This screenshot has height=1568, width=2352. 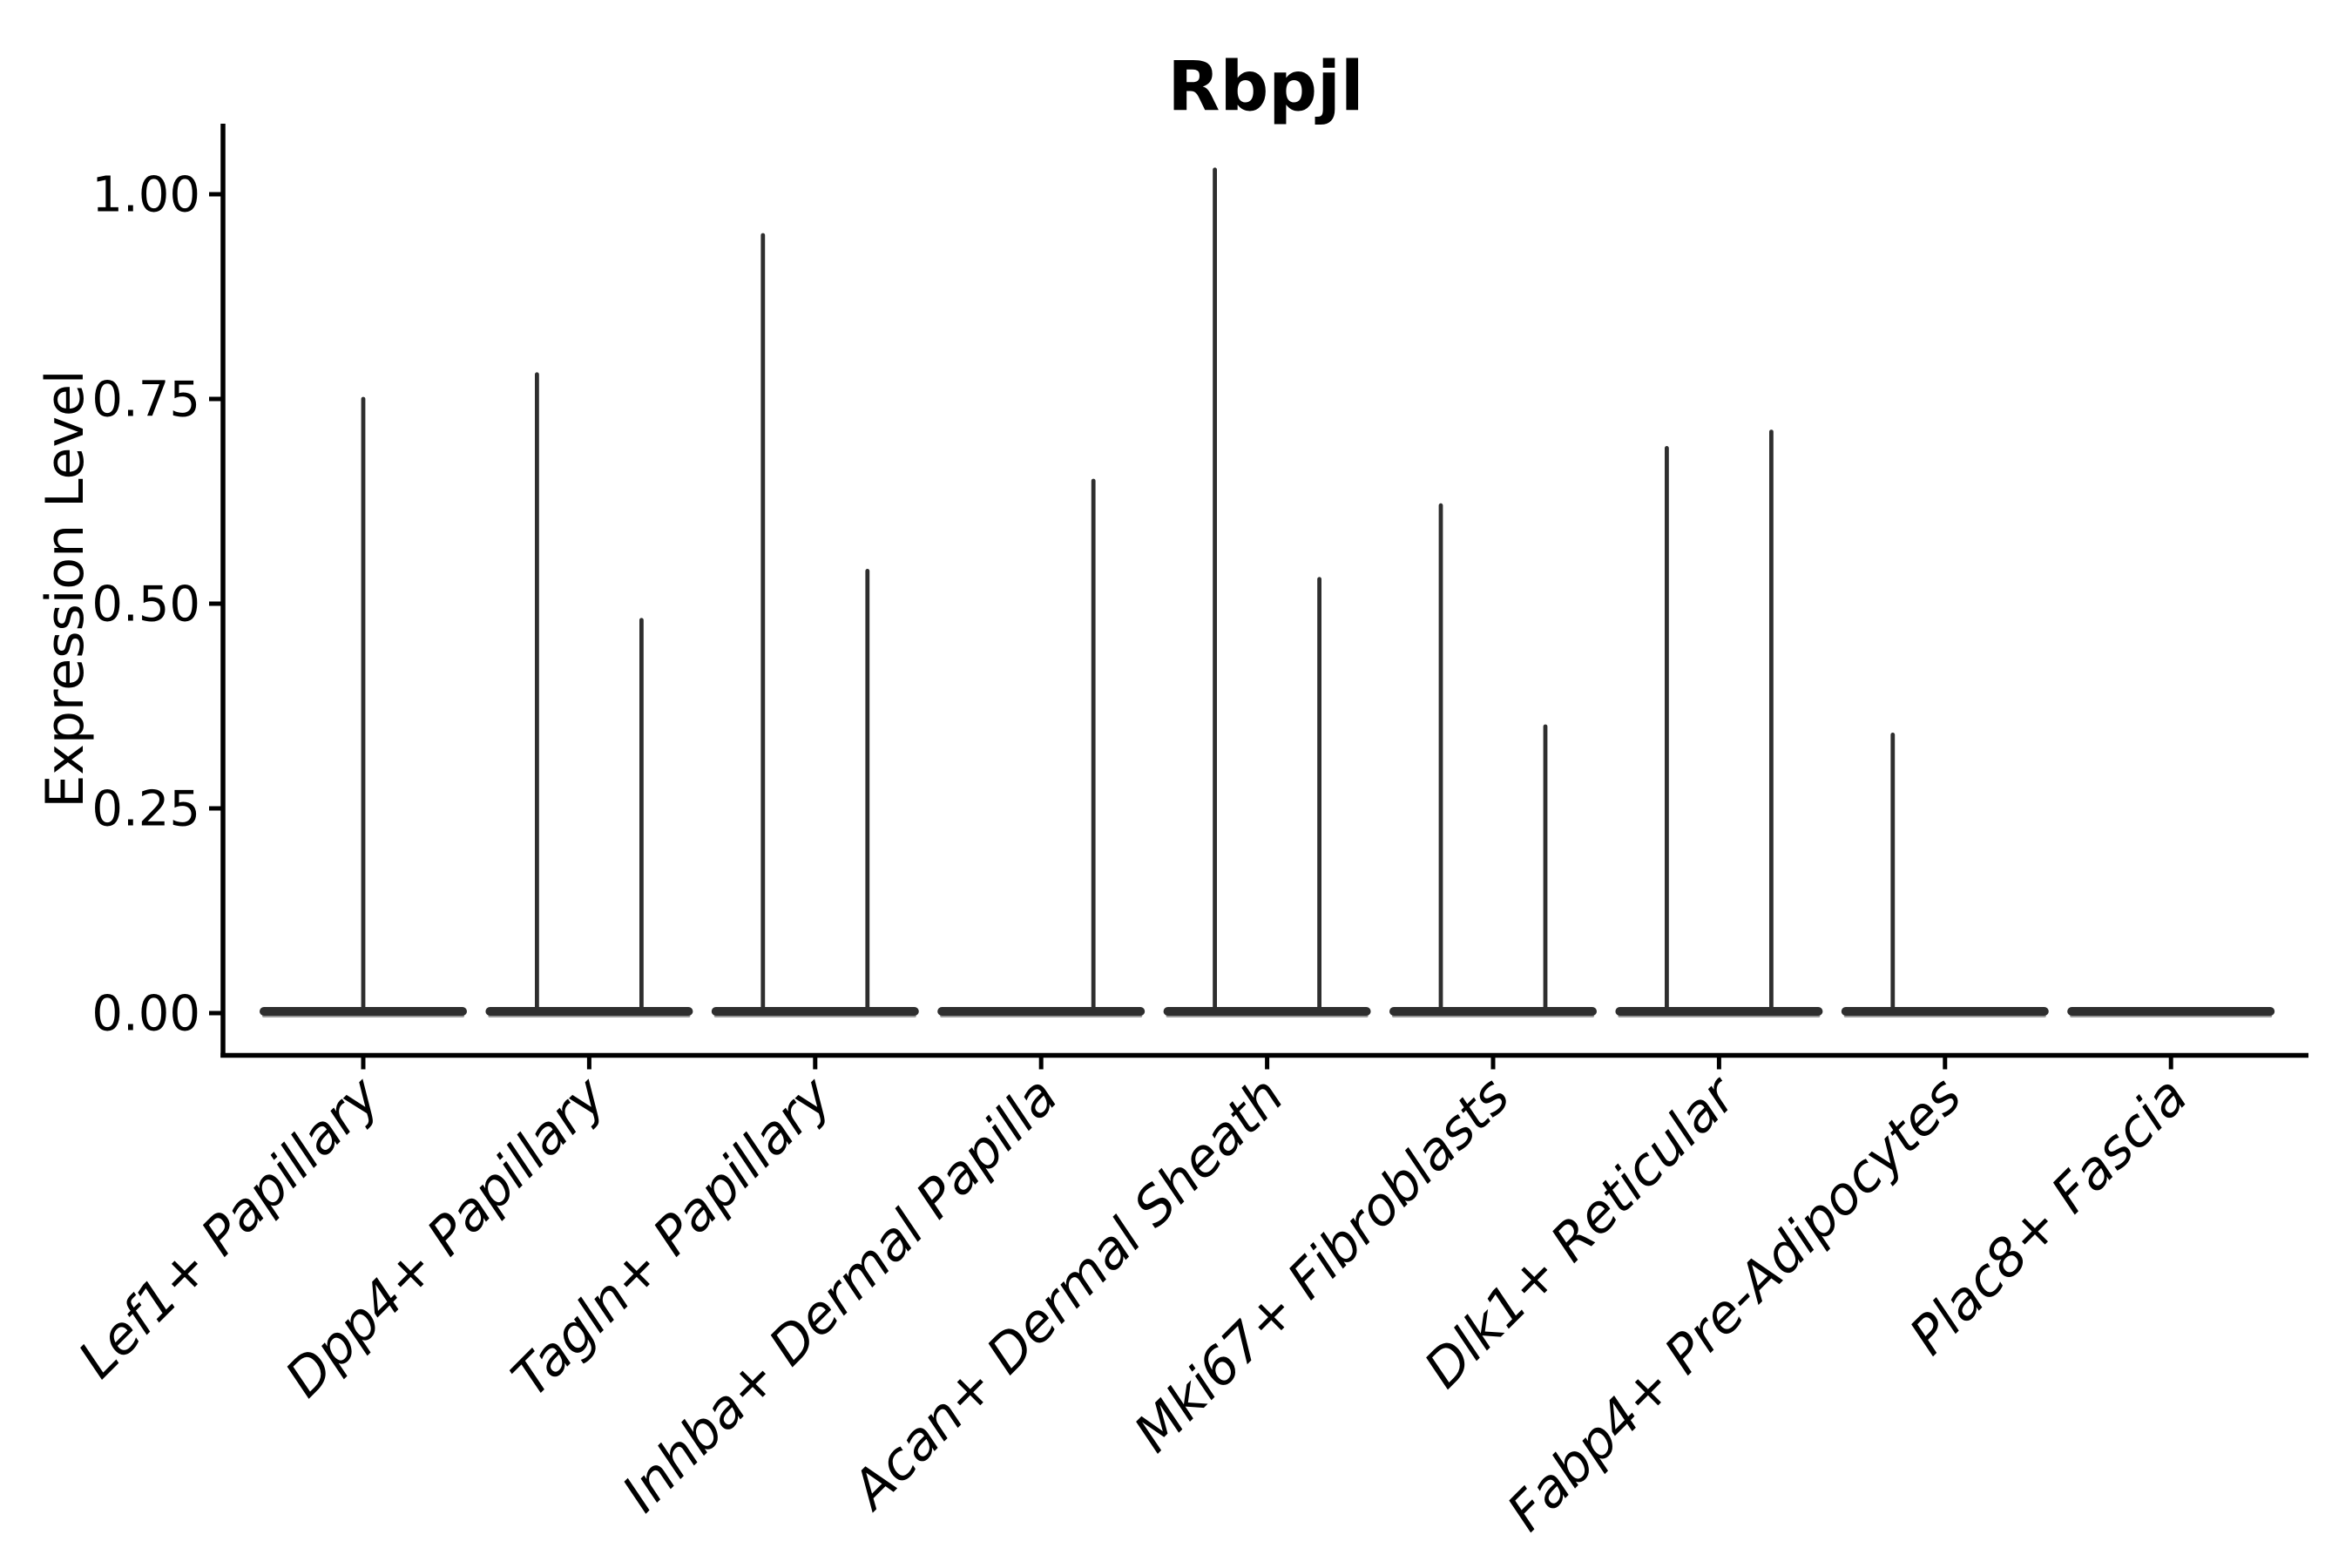 What do you see at coordinates (1322, 1264) in the screenshot?
I see `x-tick-label: Mki67+ Fibroblasts` at bounding box center [1322, 1264].